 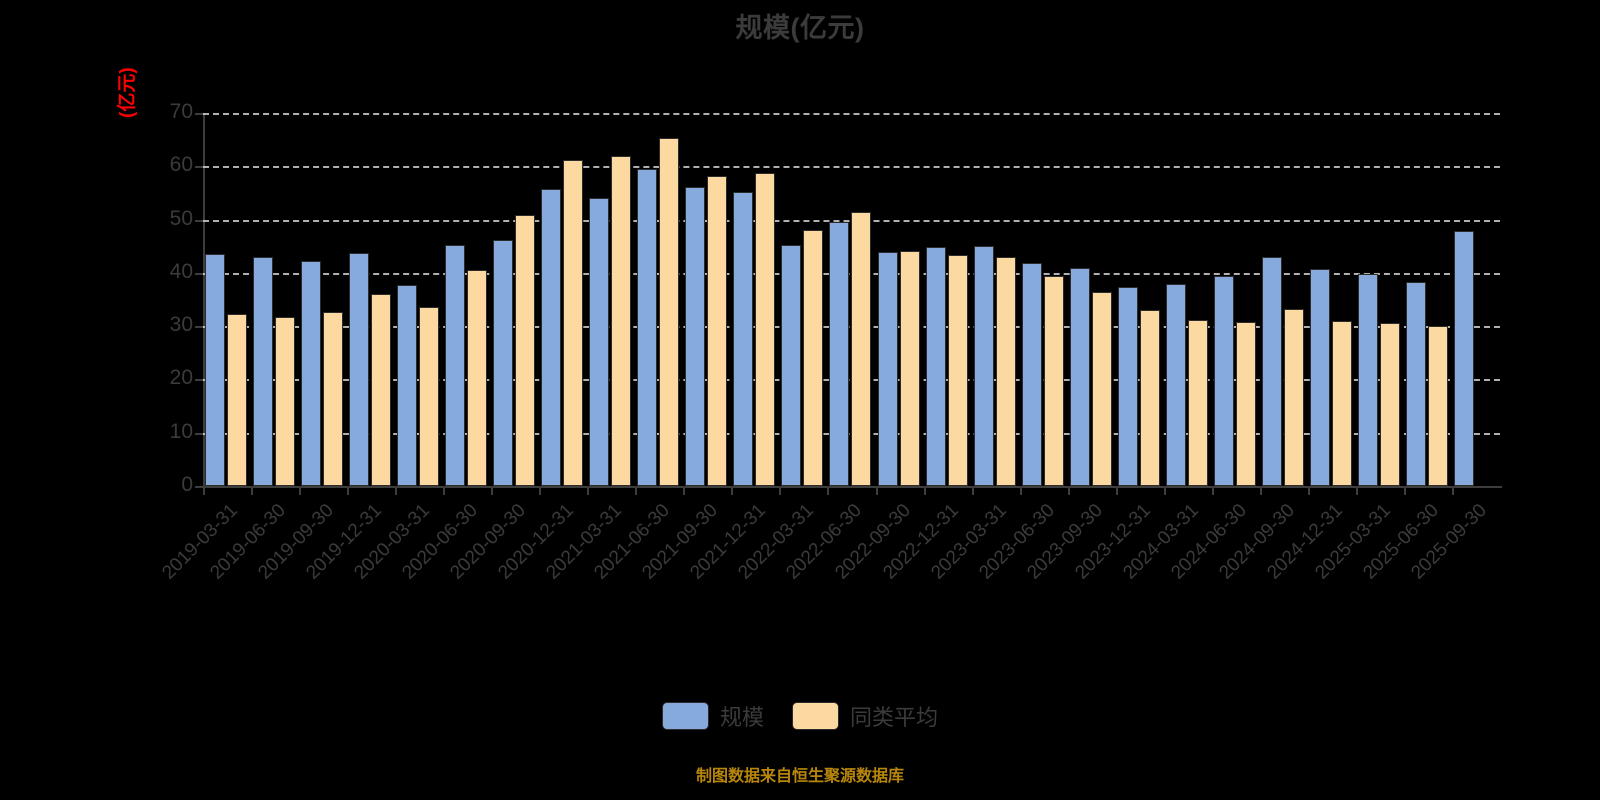 What do you see at coordinates (685, 716) in the screenshot?
I see `legend-swatch-size-icon` at bounding box center [685, 716].